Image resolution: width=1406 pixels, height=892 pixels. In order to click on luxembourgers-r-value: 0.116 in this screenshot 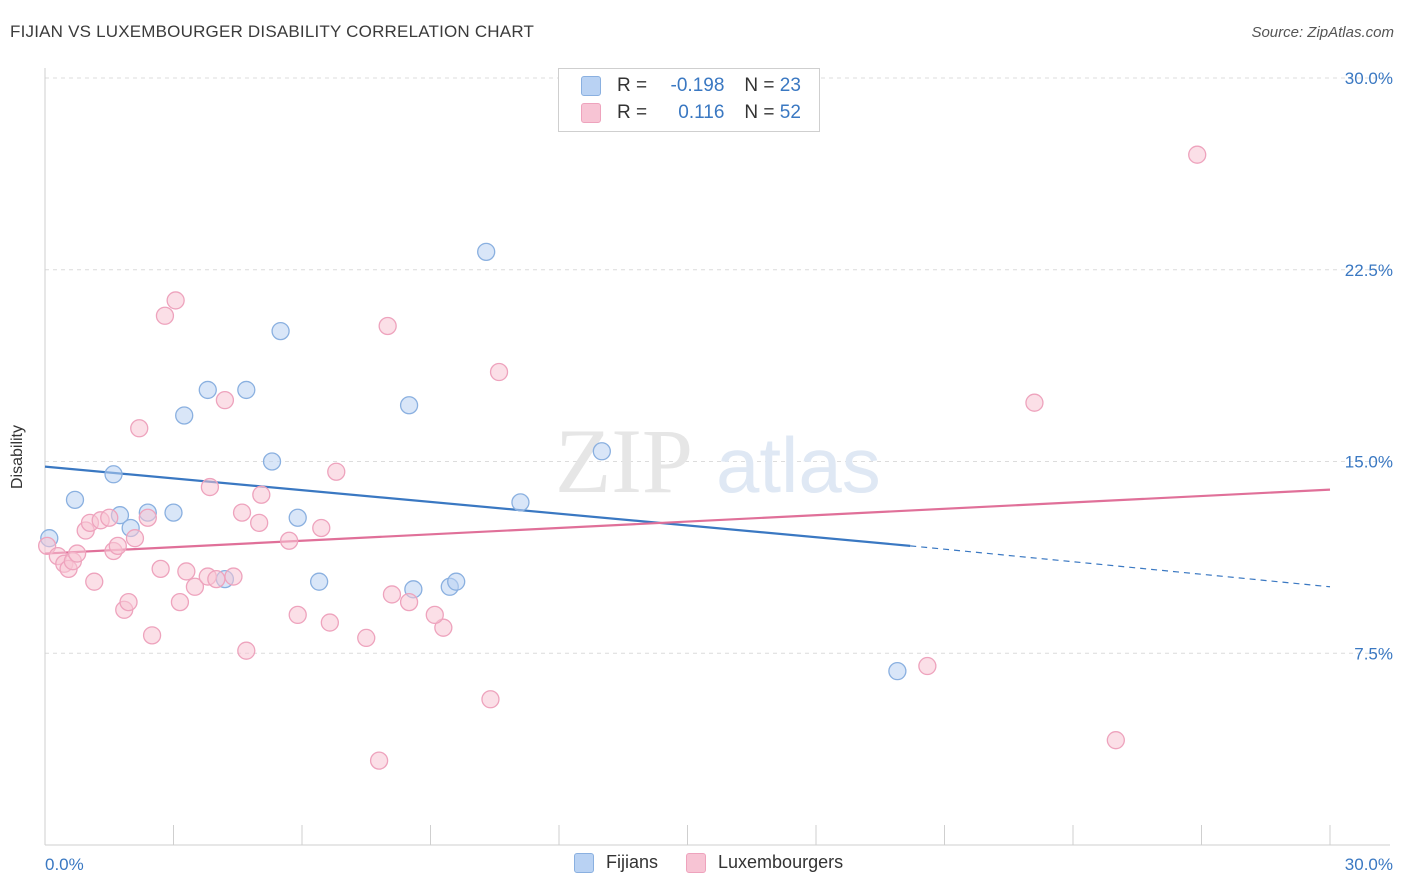, I will do `click(701, 112)`.